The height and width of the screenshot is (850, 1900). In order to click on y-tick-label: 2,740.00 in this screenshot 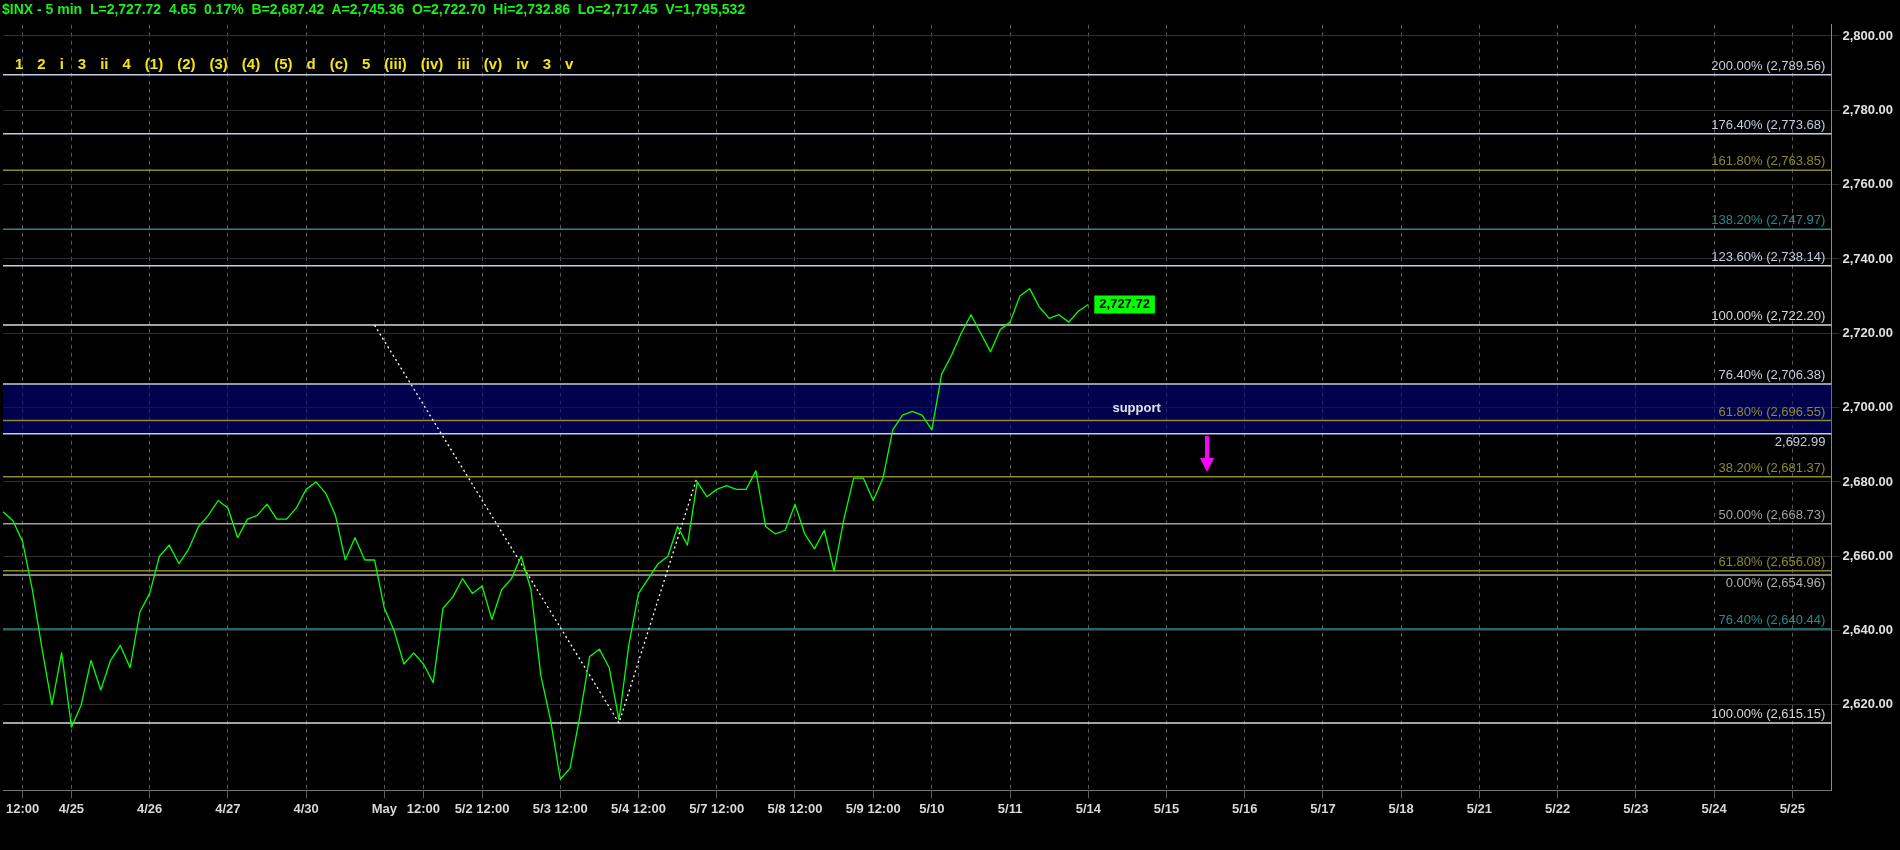, I will do `click(1868, 258)`.